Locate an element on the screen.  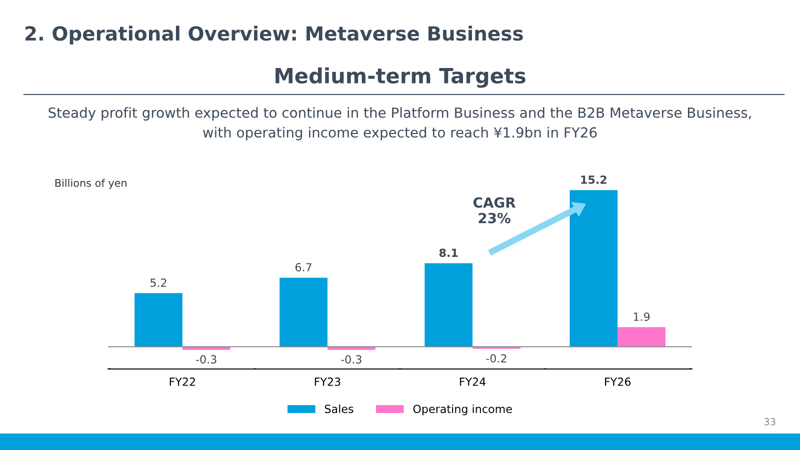
legend-label: Operating income is located at coordinates (462, 410).